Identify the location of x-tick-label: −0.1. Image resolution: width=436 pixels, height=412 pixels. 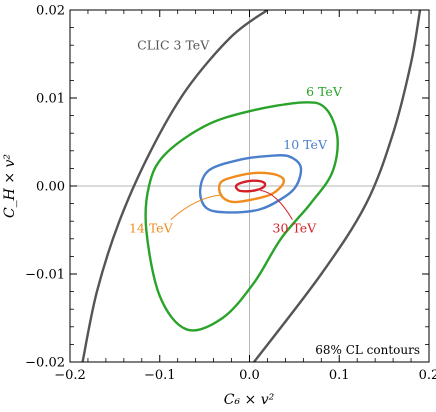
(160, 375).